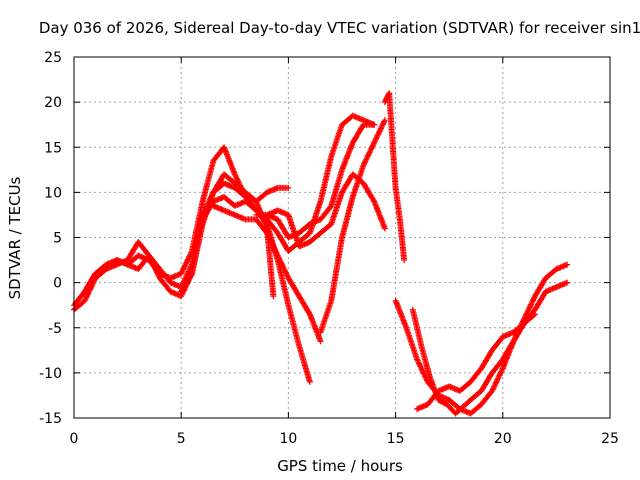  Describe the element at coordinates (53, 58) in the screenshot. I see `y-tick-label: 25` at that location.